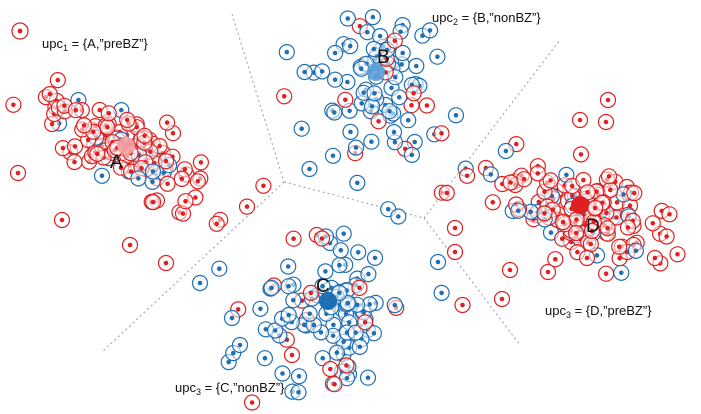  I want to click on cluster-label-a: A, so click(116, 162).